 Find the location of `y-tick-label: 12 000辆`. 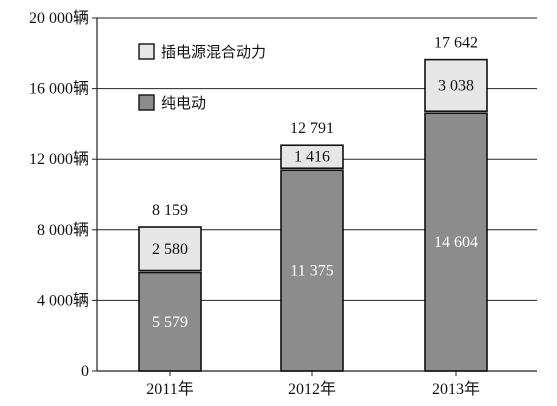

y-tick-label: 12 000辆 is located at coordinates (59, 159).